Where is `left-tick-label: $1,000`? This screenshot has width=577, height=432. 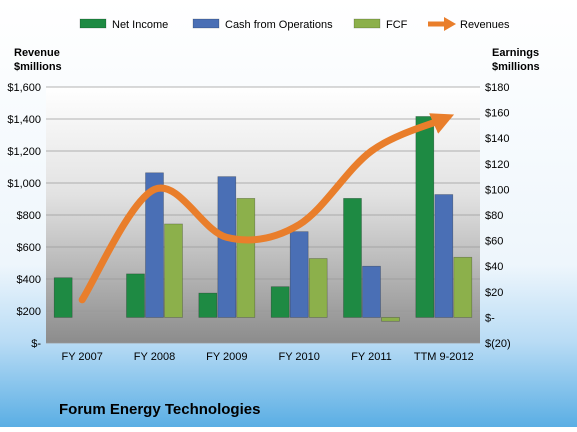
left-tick-label: $1,000 is located at coordinates (24, 184).